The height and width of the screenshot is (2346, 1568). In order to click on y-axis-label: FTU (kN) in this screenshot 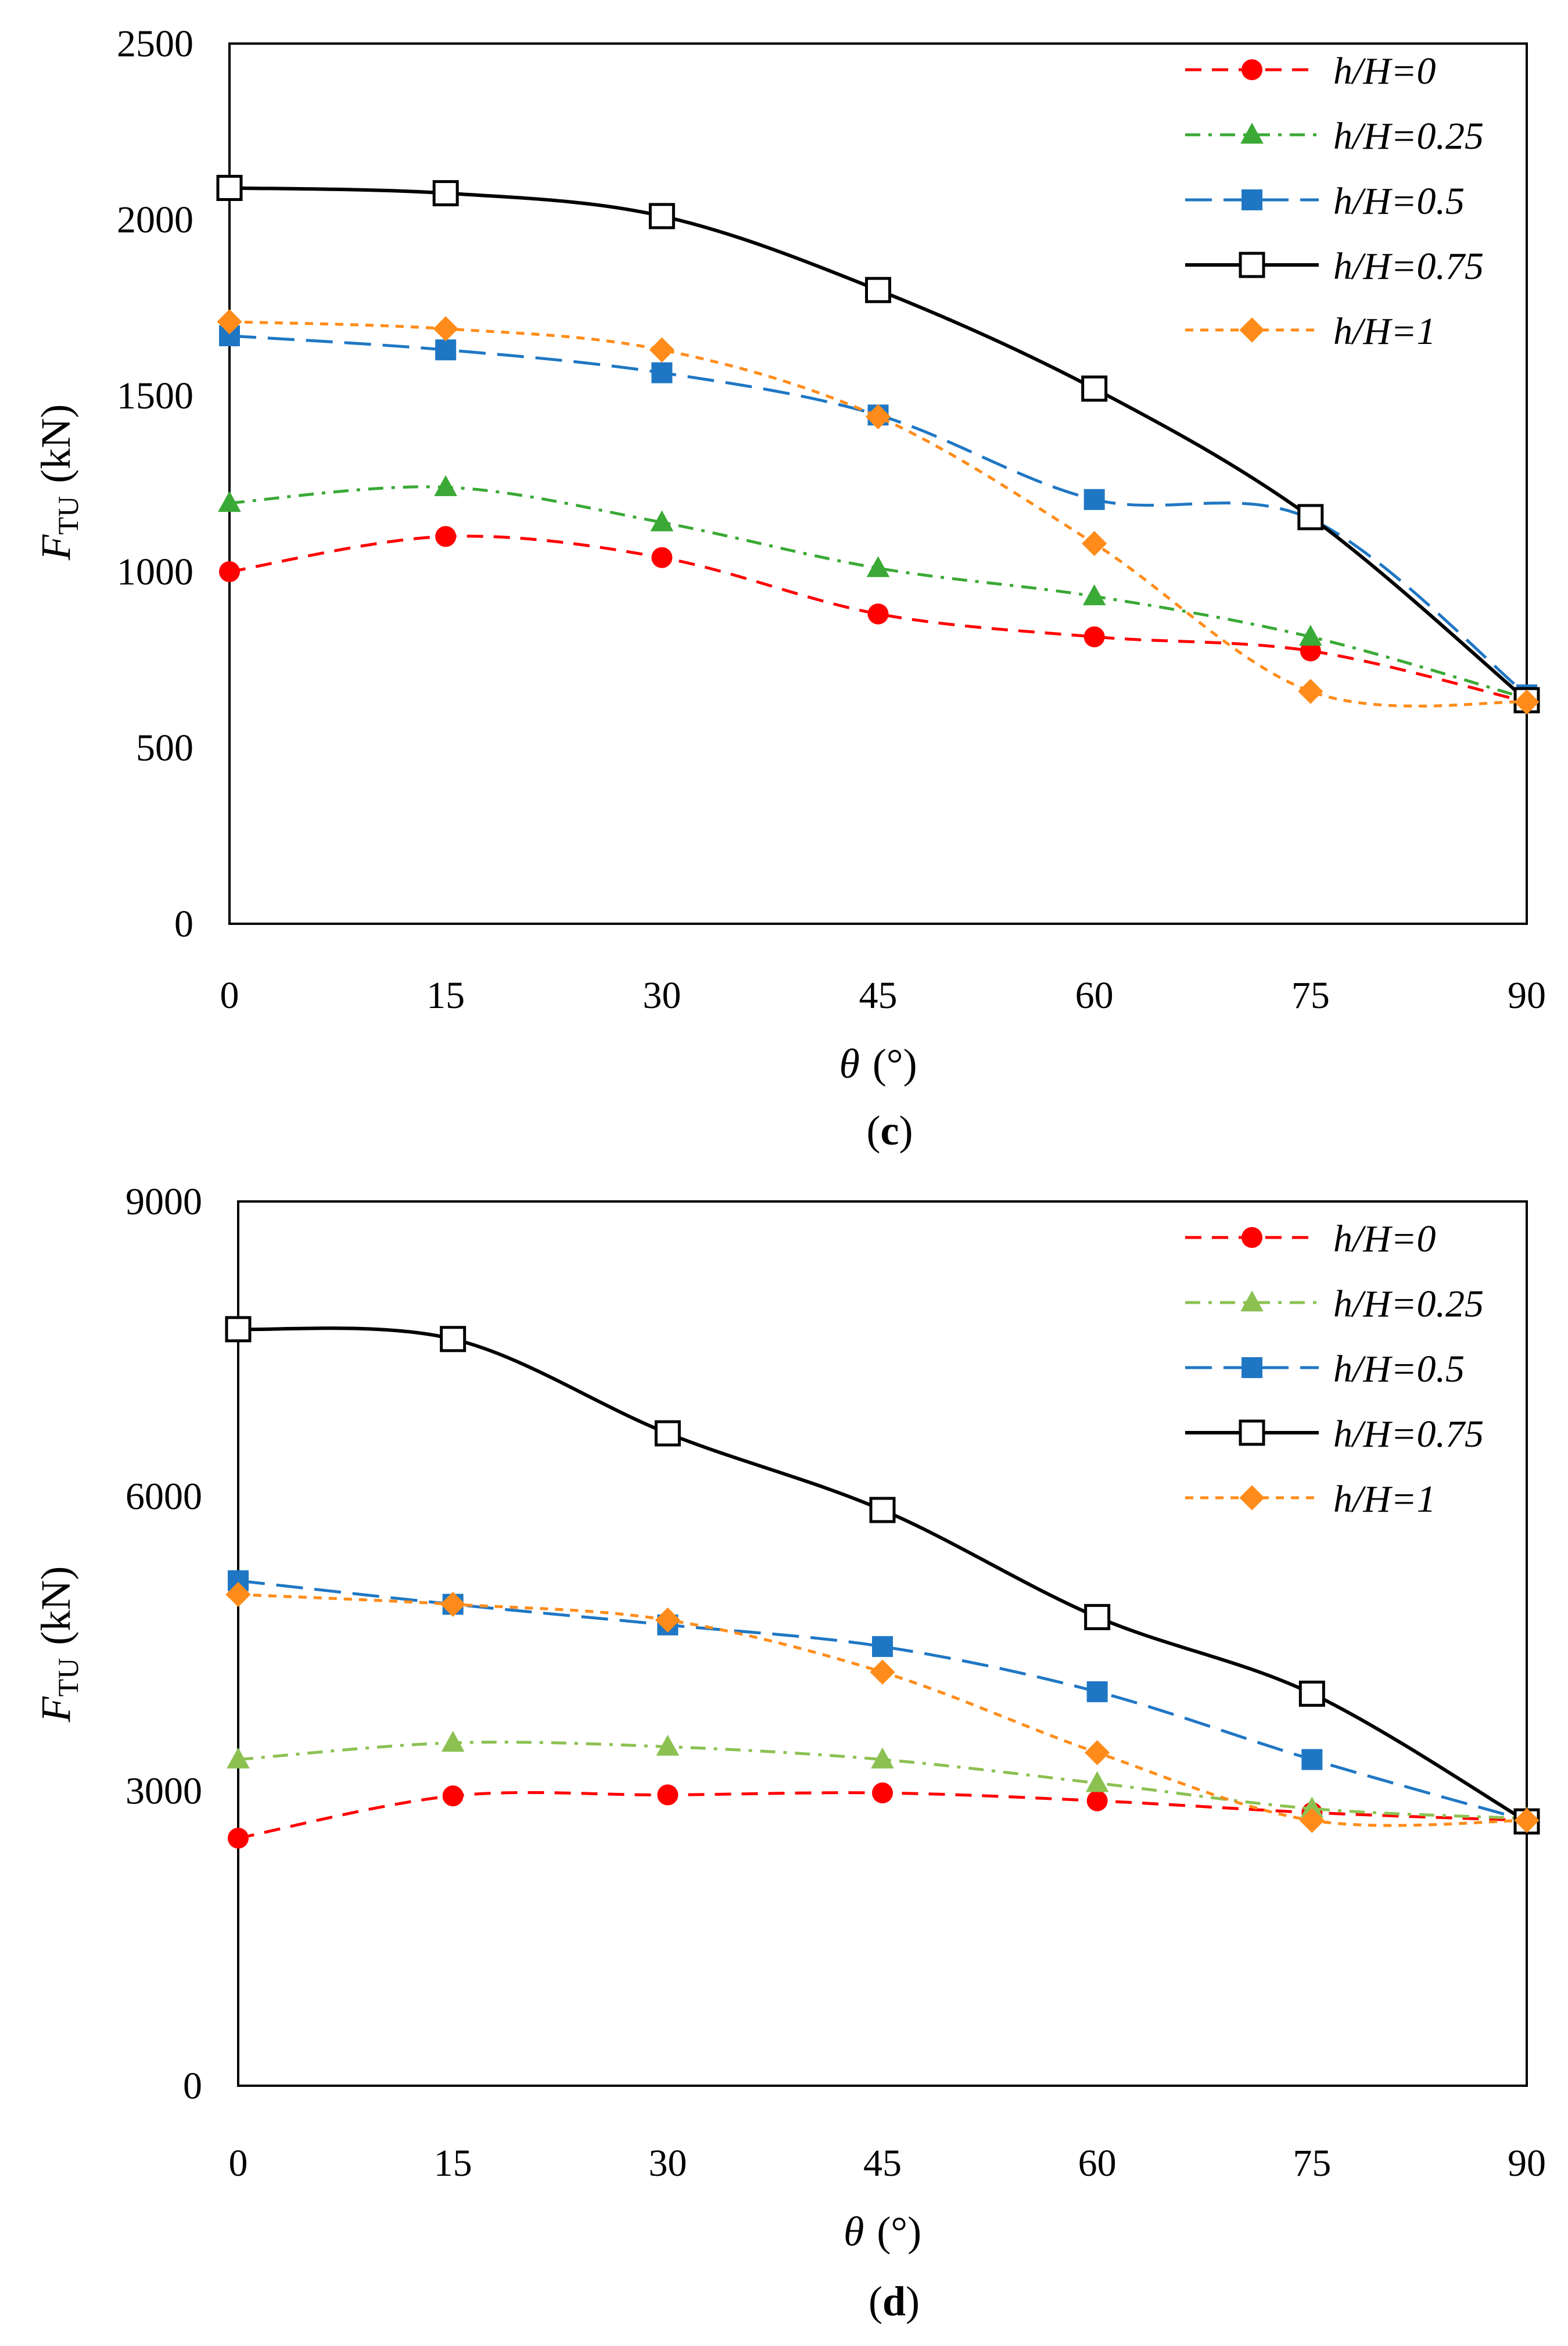, I will do `click(59, 483)`.